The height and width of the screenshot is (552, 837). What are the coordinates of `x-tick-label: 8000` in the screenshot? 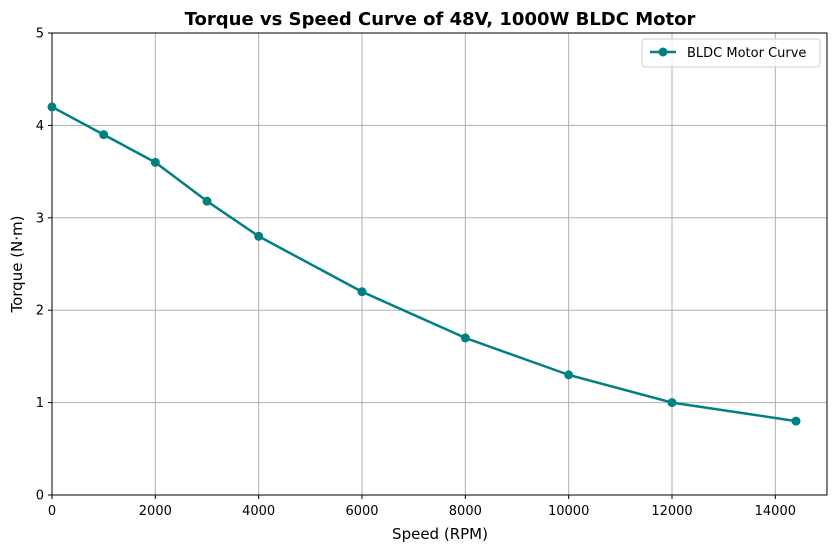 It's located at (465, 511).